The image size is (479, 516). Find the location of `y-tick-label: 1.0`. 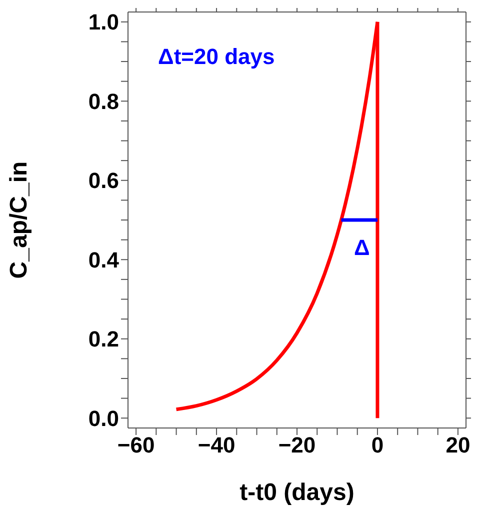

y-tick-label: 1.0 is located at coordinates (103, 22).